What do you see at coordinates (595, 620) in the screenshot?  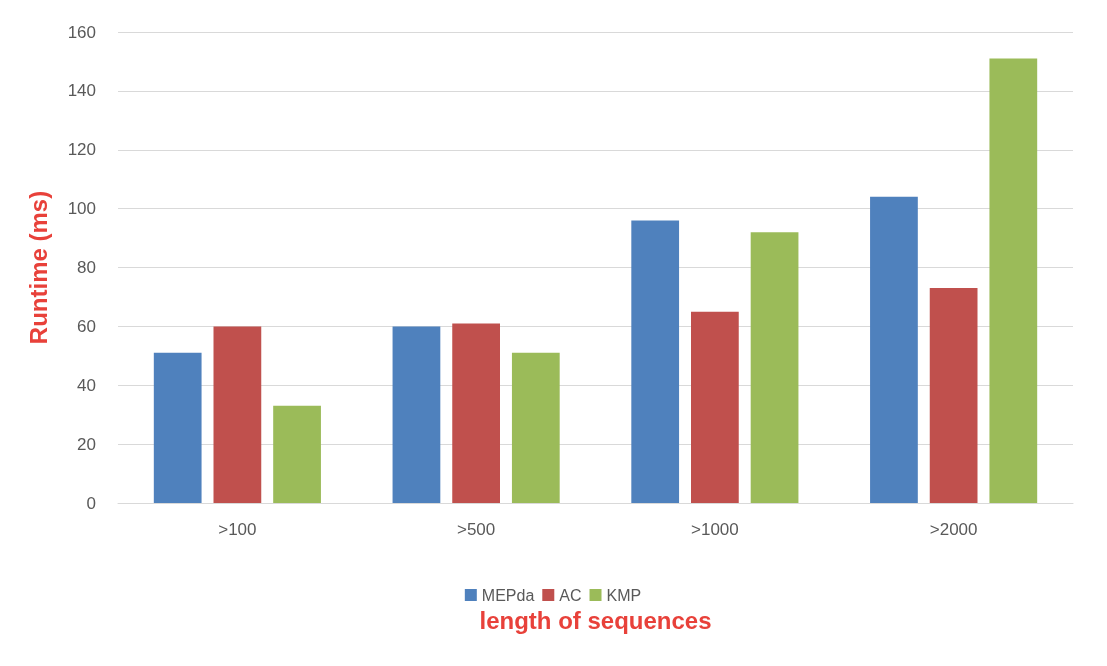 I see `x-axis-title: length of sequences` at bounding box center [595, 620].